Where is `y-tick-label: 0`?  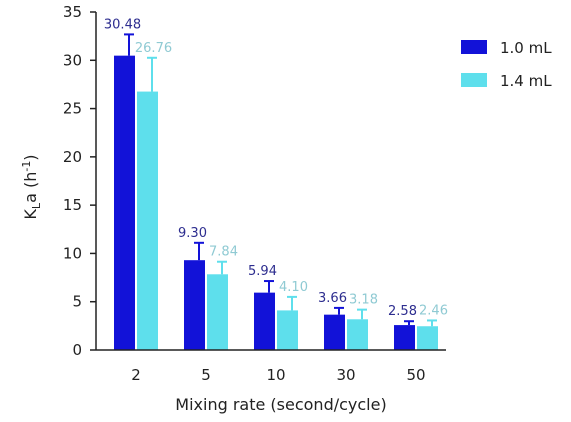 y-tick-label: 0 is located at coordinates (77, 350).